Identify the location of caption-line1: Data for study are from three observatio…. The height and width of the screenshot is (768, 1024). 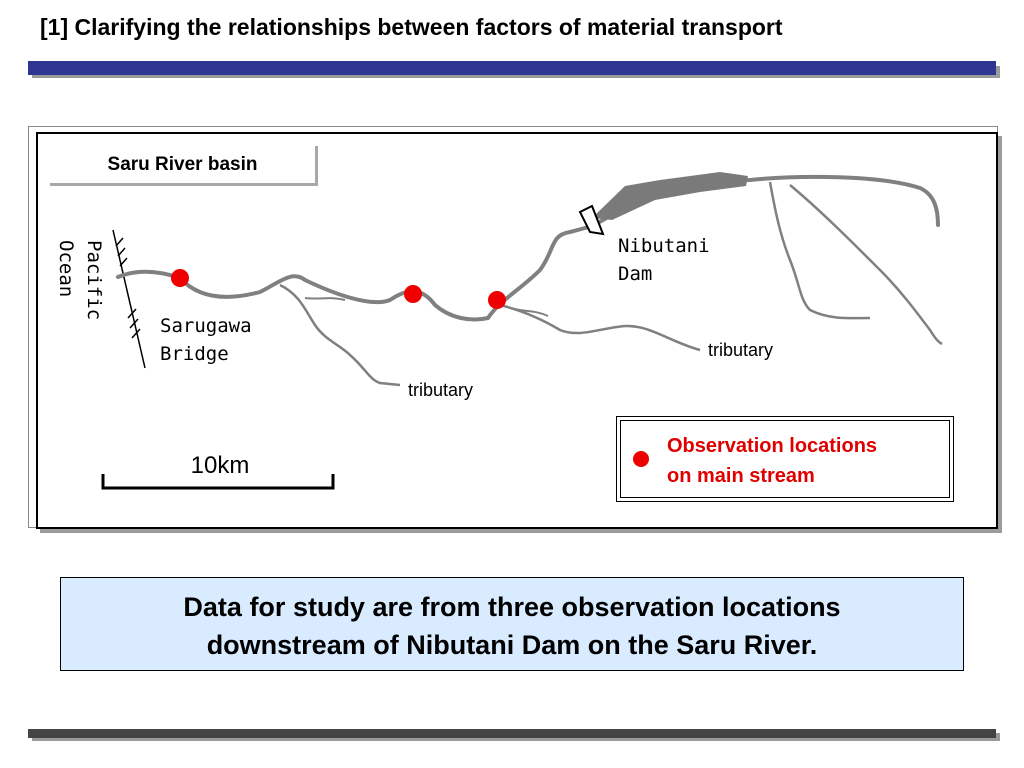
(512, 607).